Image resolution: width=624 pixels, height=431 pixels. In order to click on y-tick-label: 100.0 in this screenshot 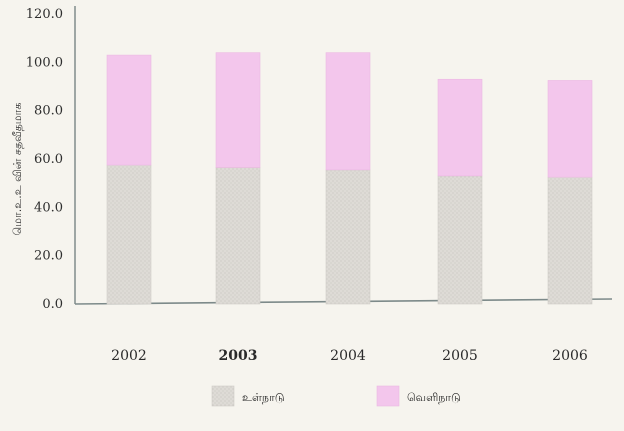, I will do `click(44, 62)`.